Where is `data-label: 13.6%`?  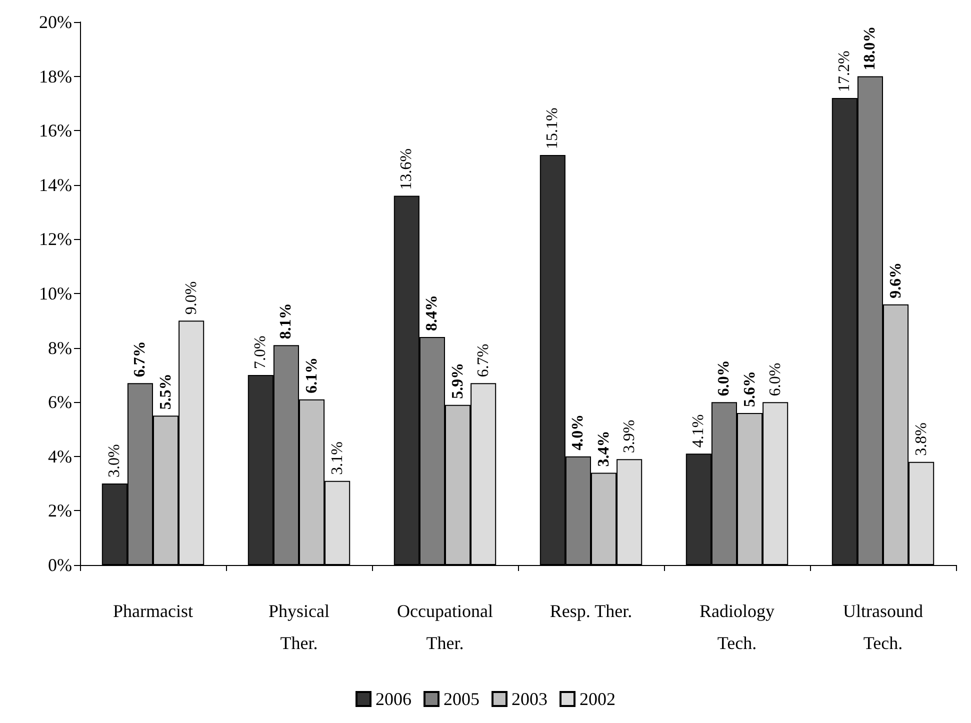
data-label: 13.6% is located at coordinates (407, 169).